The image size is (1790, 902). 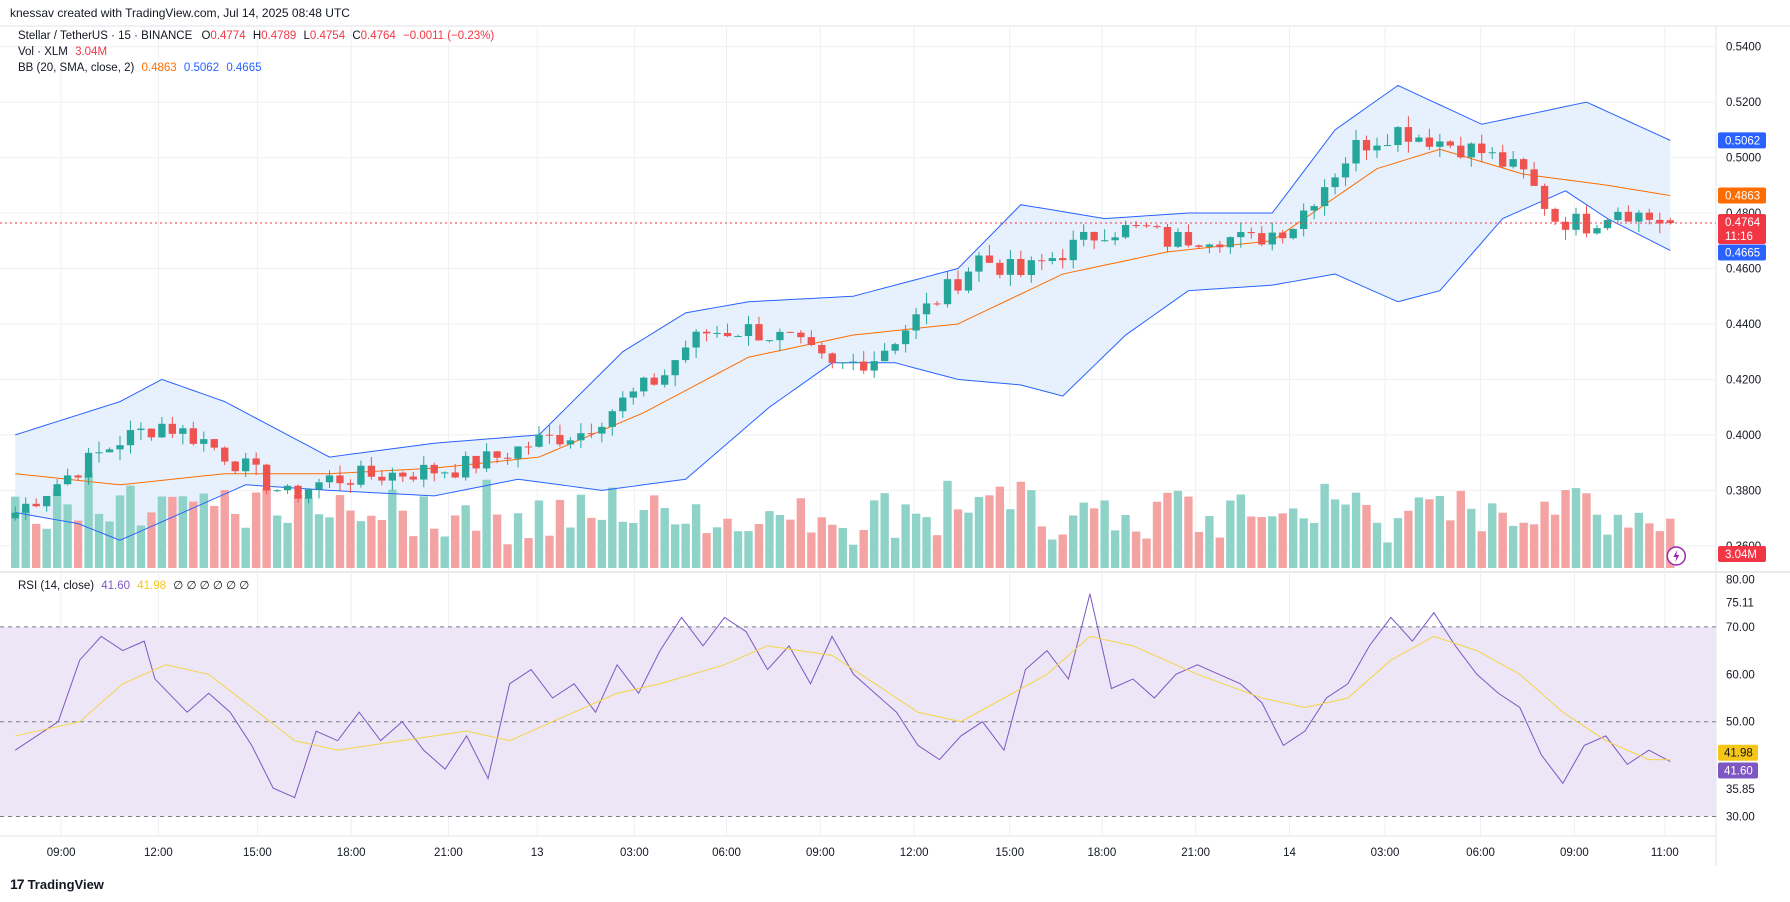 What do you see at coordinates (1740, 818) in the screenshot?
I see `rsi-tick-label: 30.00` at bounding box center [1740, 818].